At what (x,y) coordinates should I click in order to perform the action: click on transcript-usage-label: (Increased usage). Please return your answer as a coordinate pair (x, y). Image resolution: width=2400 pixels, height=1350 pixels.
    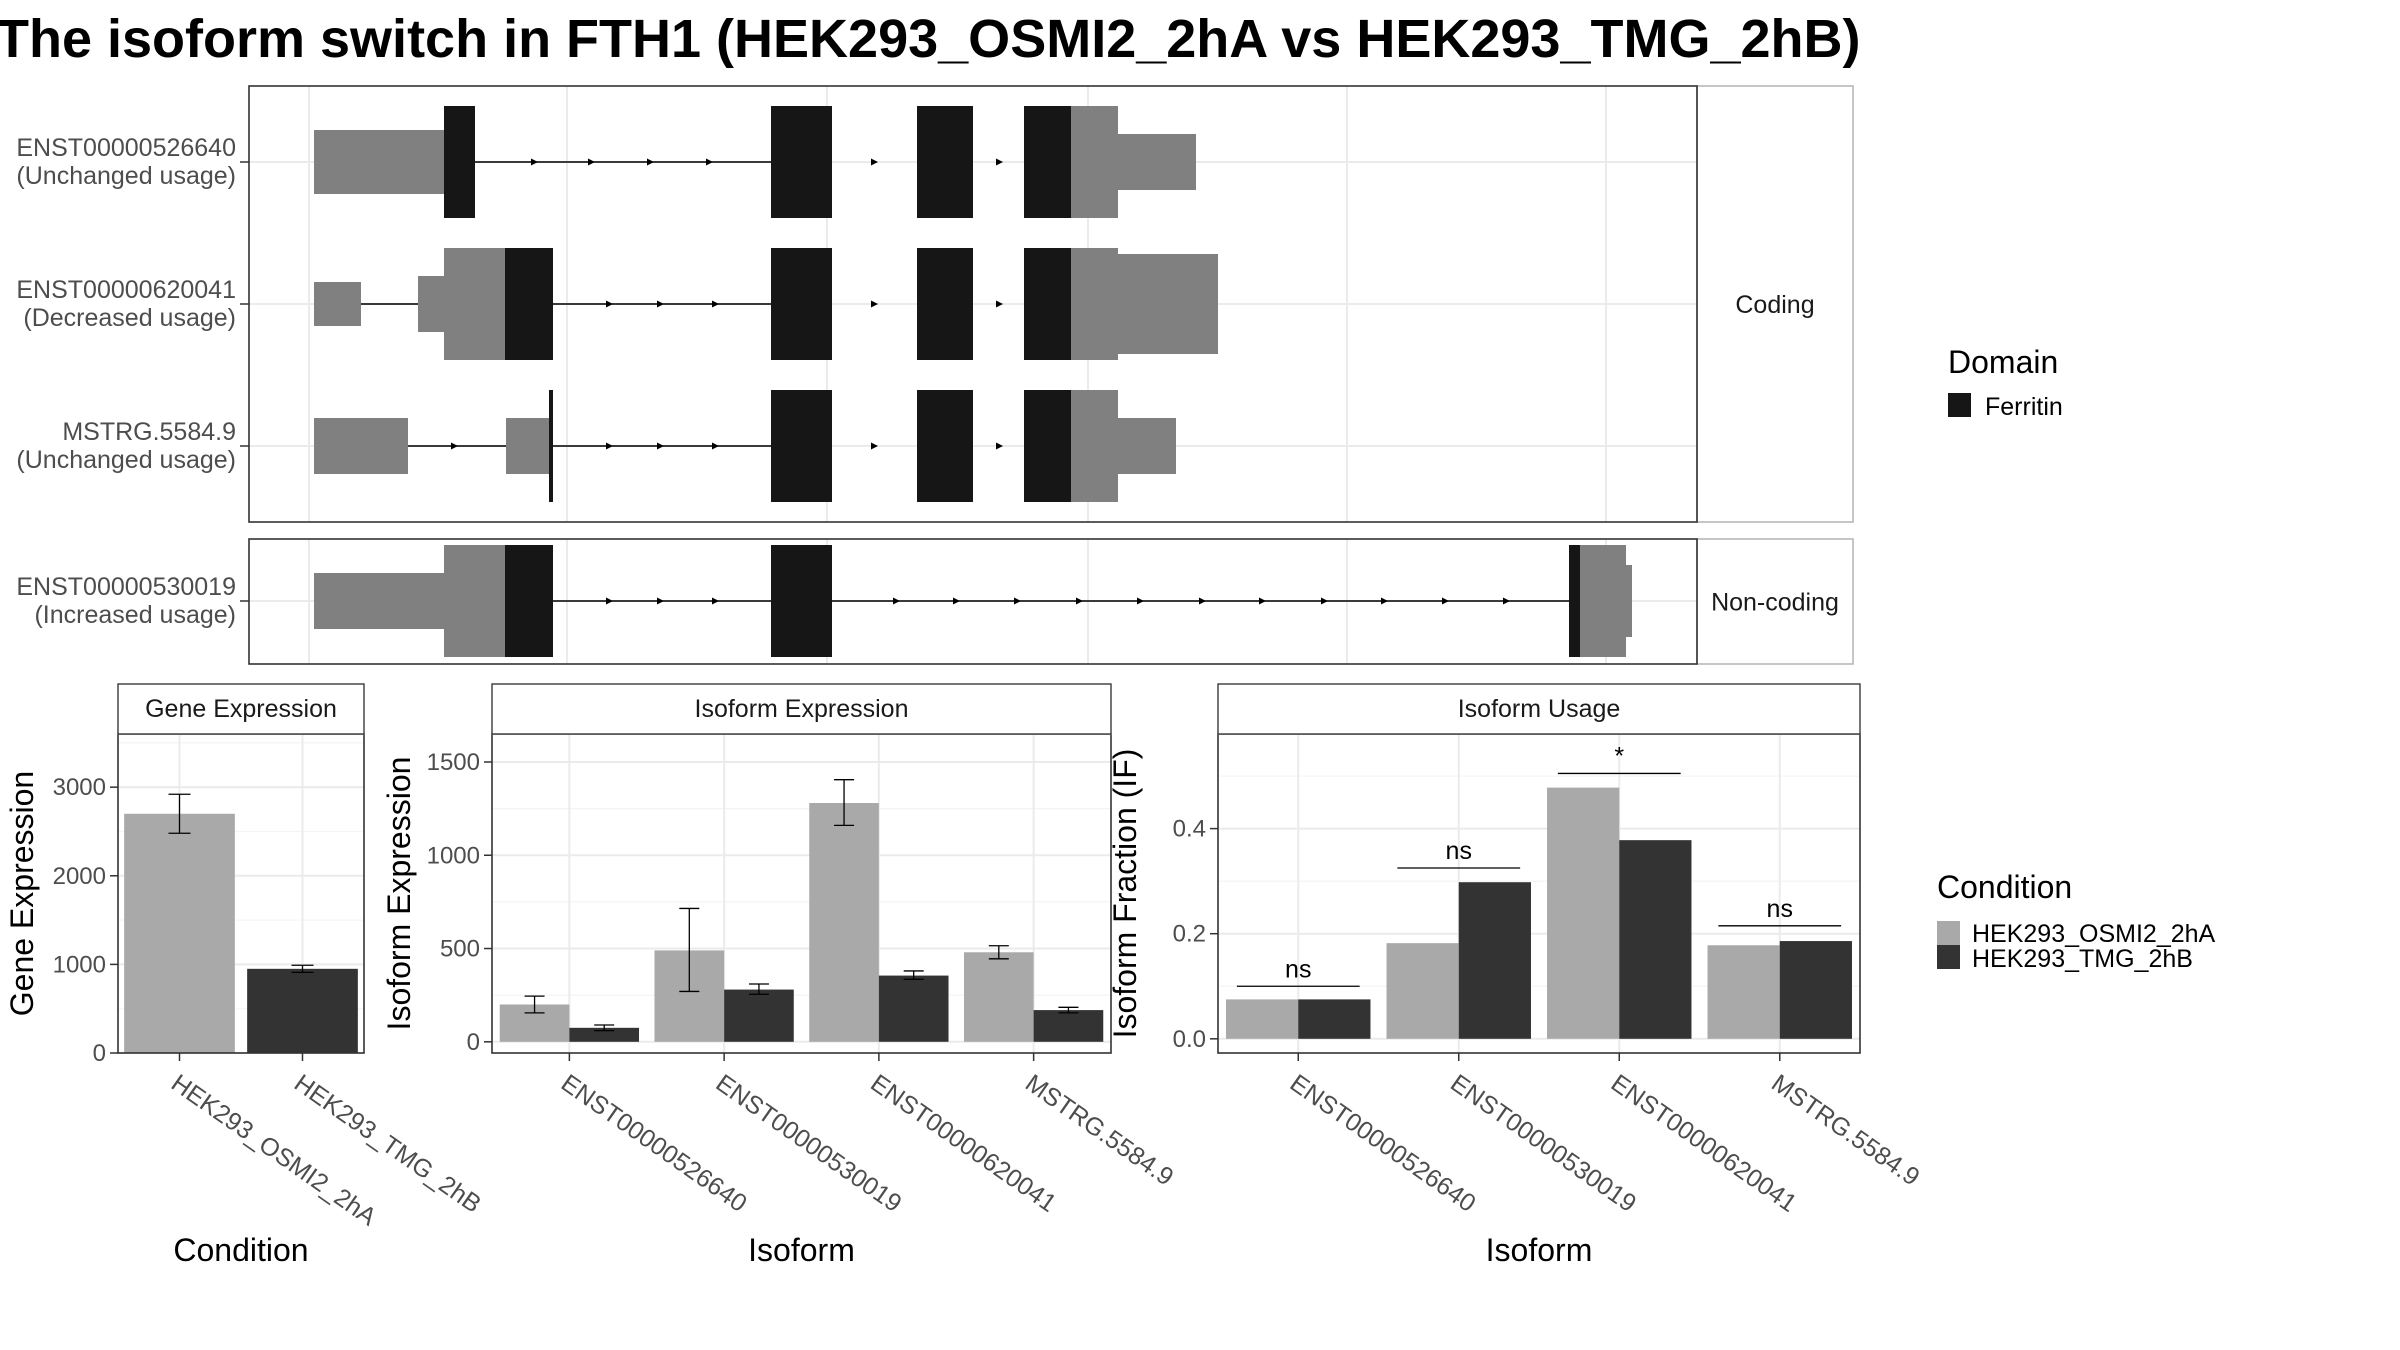
    Looking at the image, I should click on (135, 615).